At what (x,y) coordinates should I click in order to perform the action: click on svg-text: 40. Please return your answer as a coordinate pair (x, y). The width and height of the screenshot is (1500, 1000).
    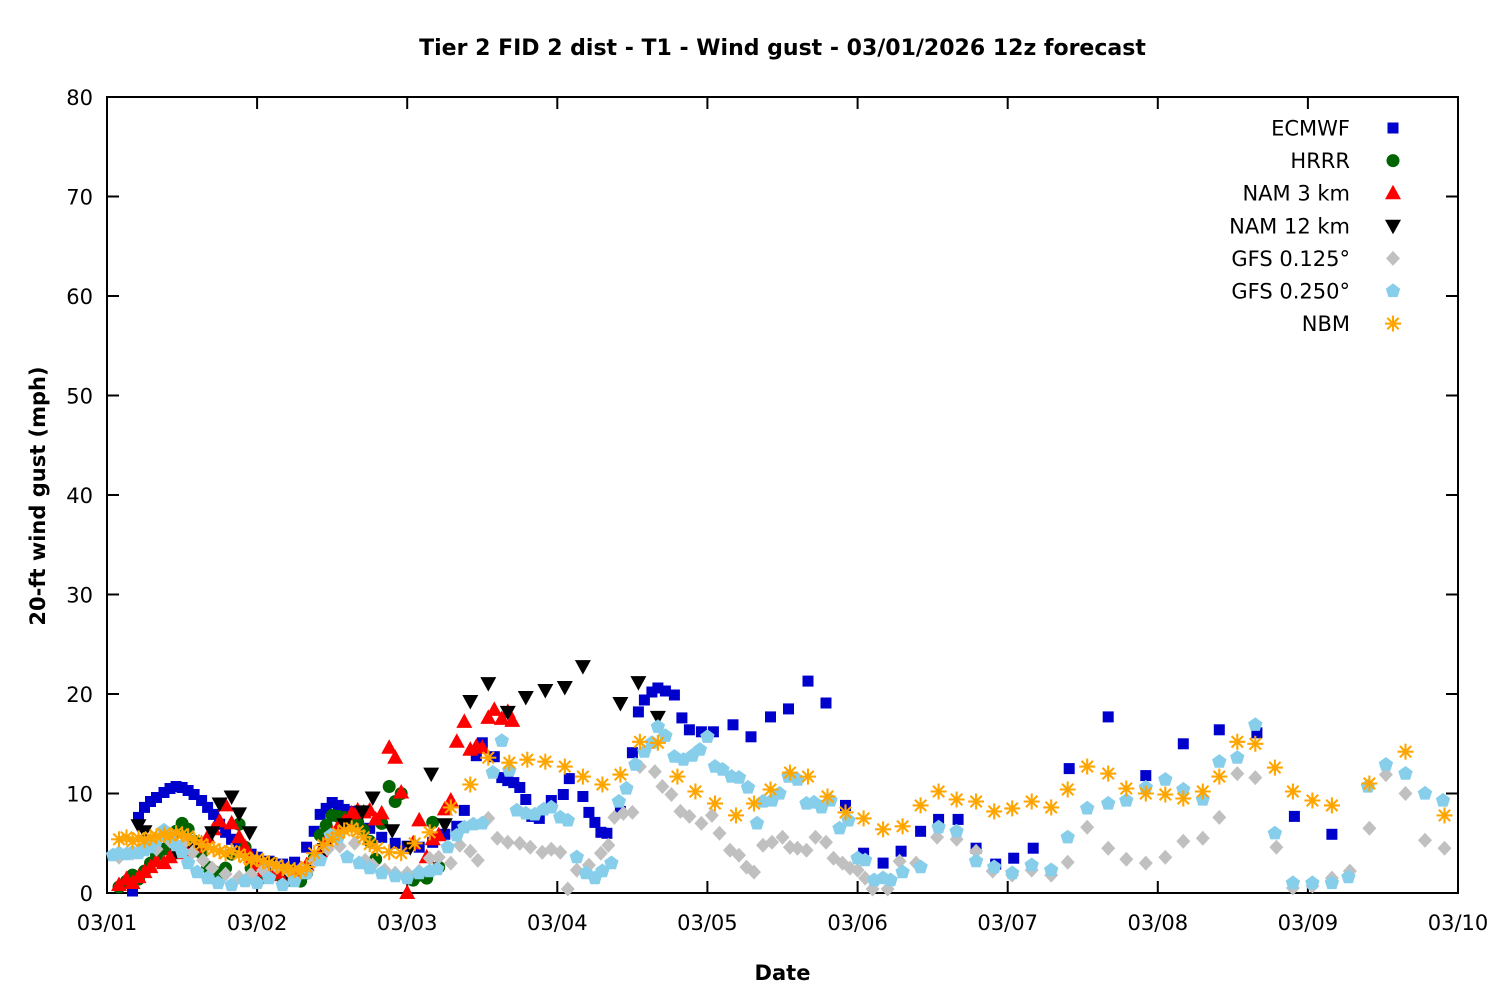
    Looking at the image, I should click on (79, 496).